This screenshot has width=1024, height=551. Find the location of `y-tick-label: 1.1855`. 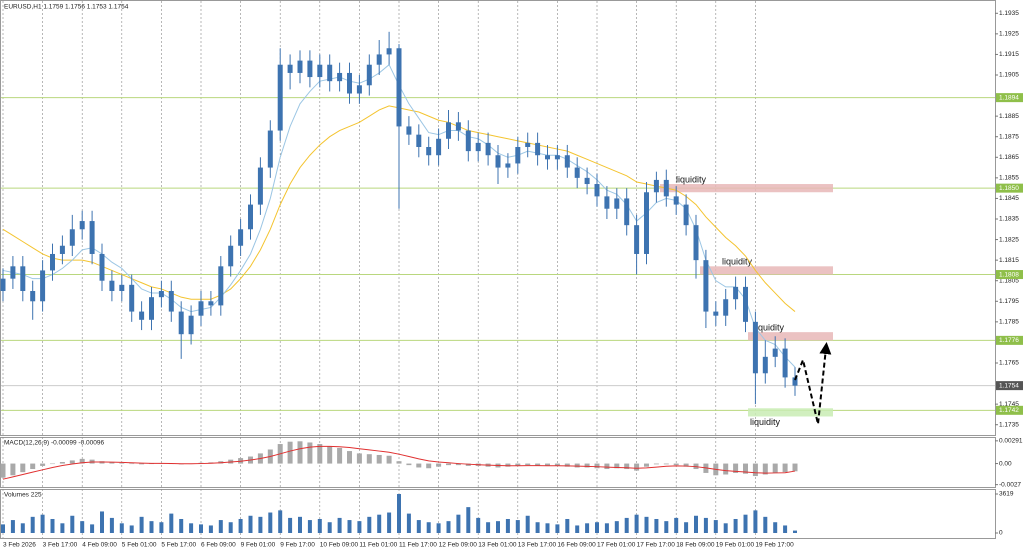

y-tick-label: 1.1855 is located at coordinates (1009, 178).